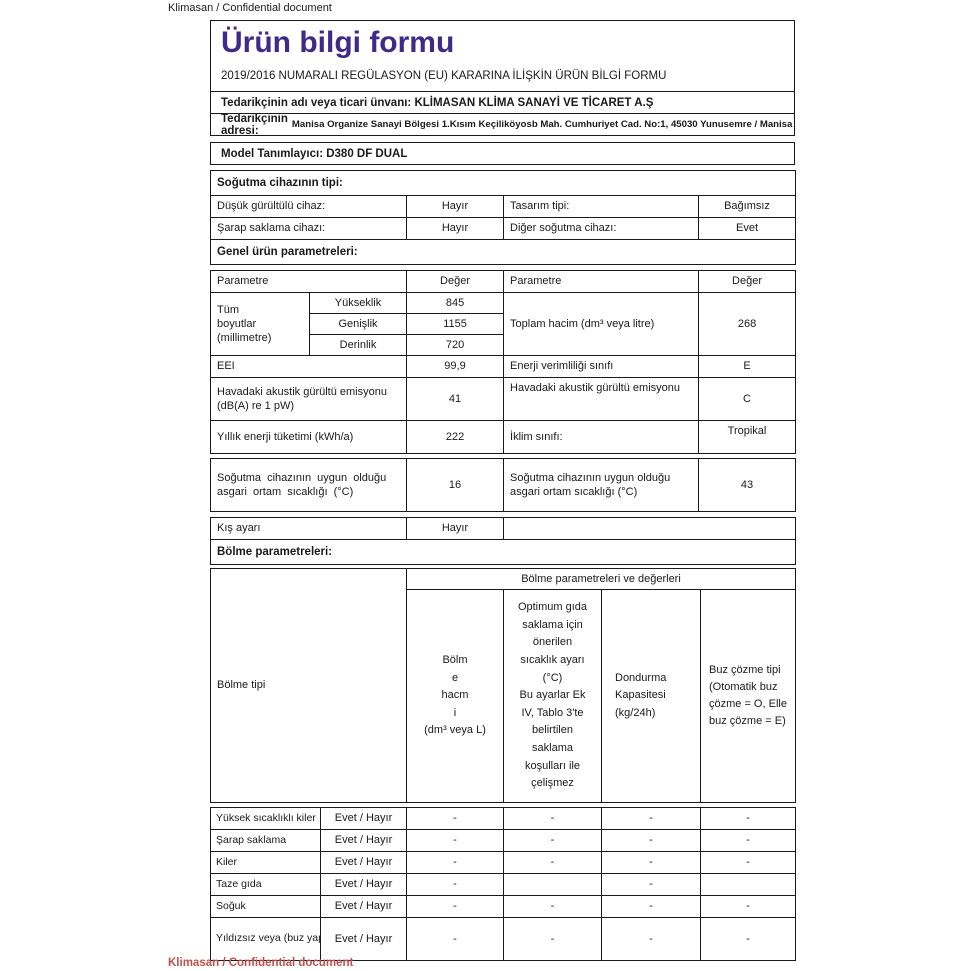 This screenshot has height=971, width=971. Describe the element at coordinates (747, 206) in the screenshot. I see `design-type-value: Bağımsız` at that location.